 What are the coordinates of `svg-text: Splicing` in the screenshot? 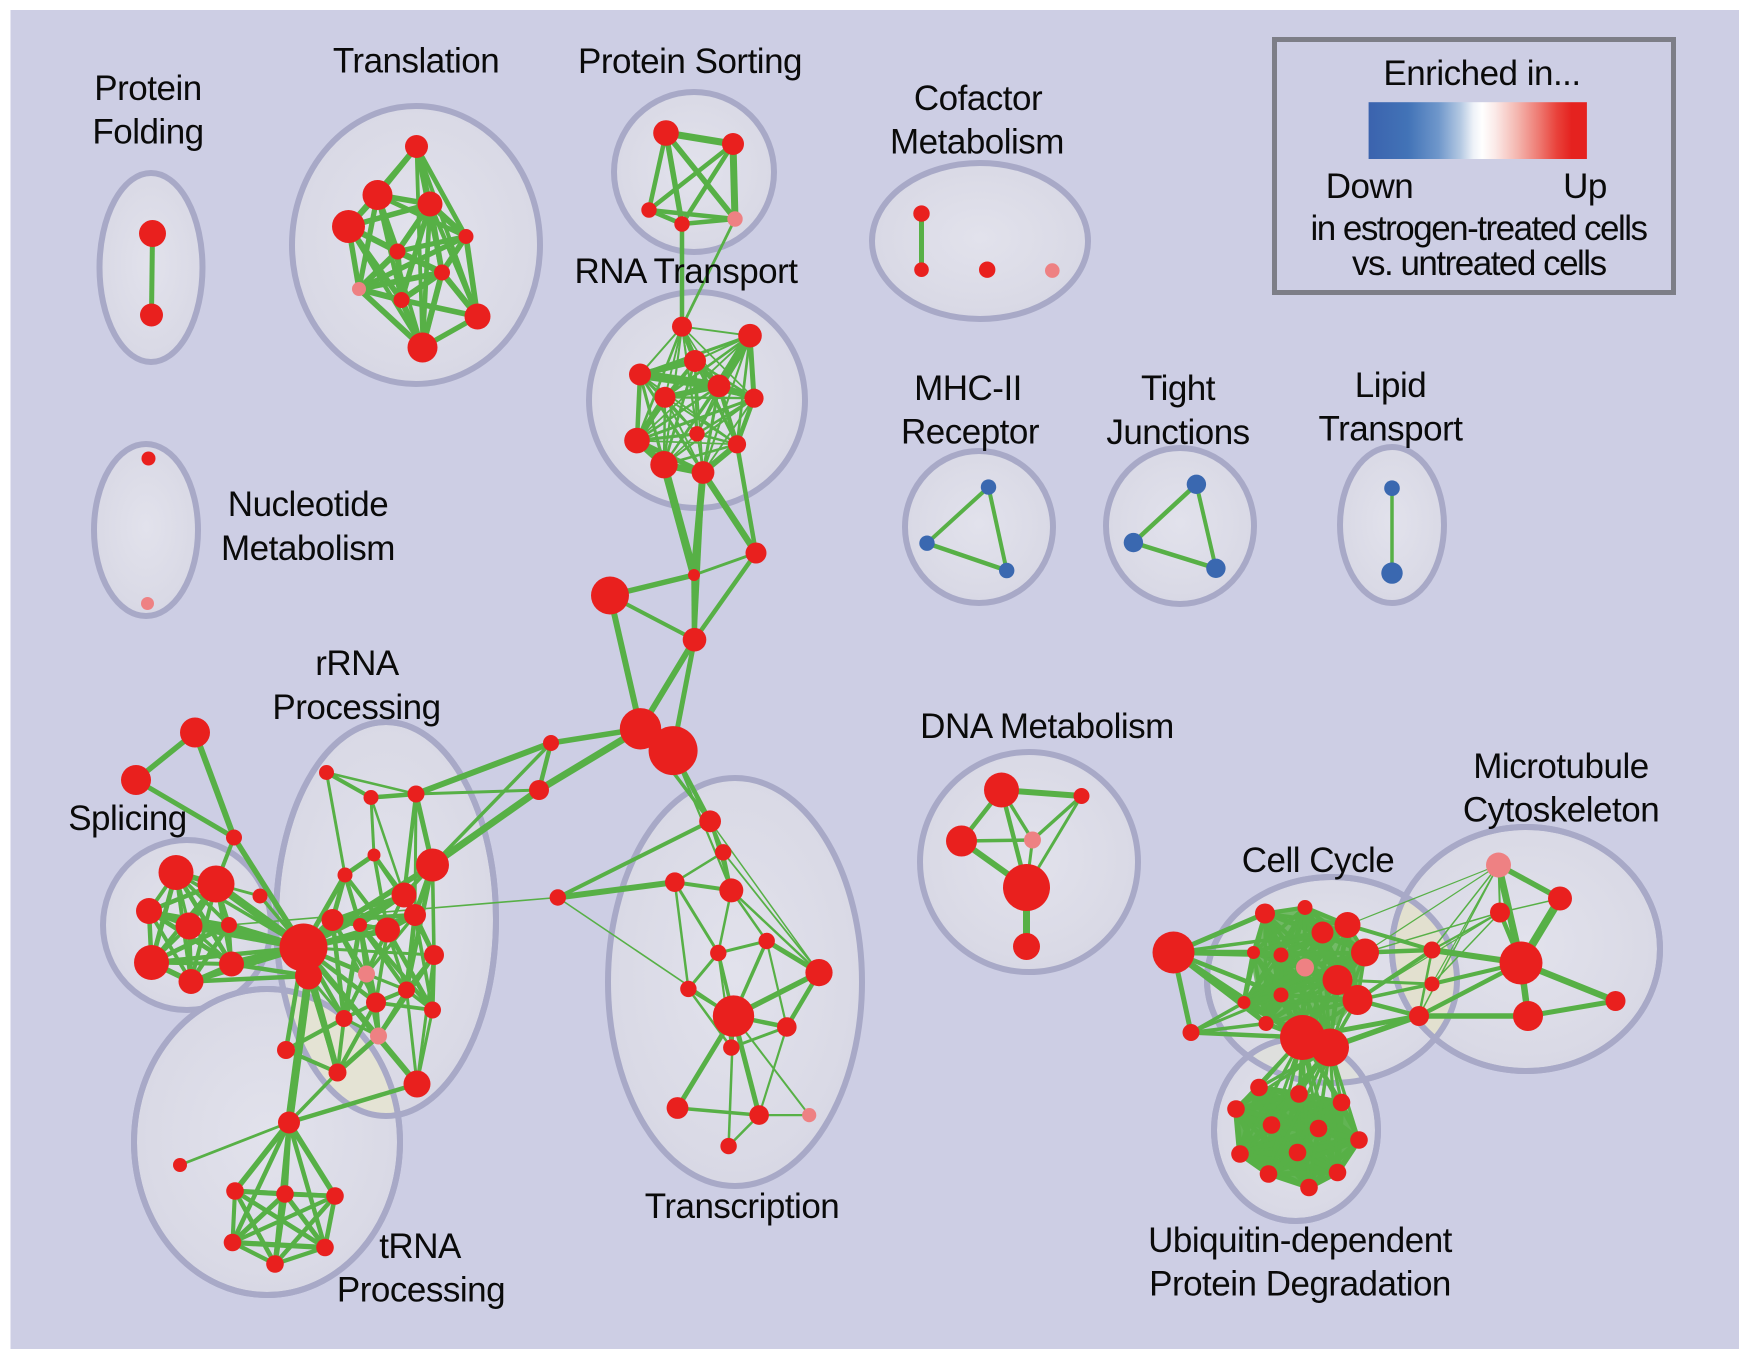 It's located at (127, 818).